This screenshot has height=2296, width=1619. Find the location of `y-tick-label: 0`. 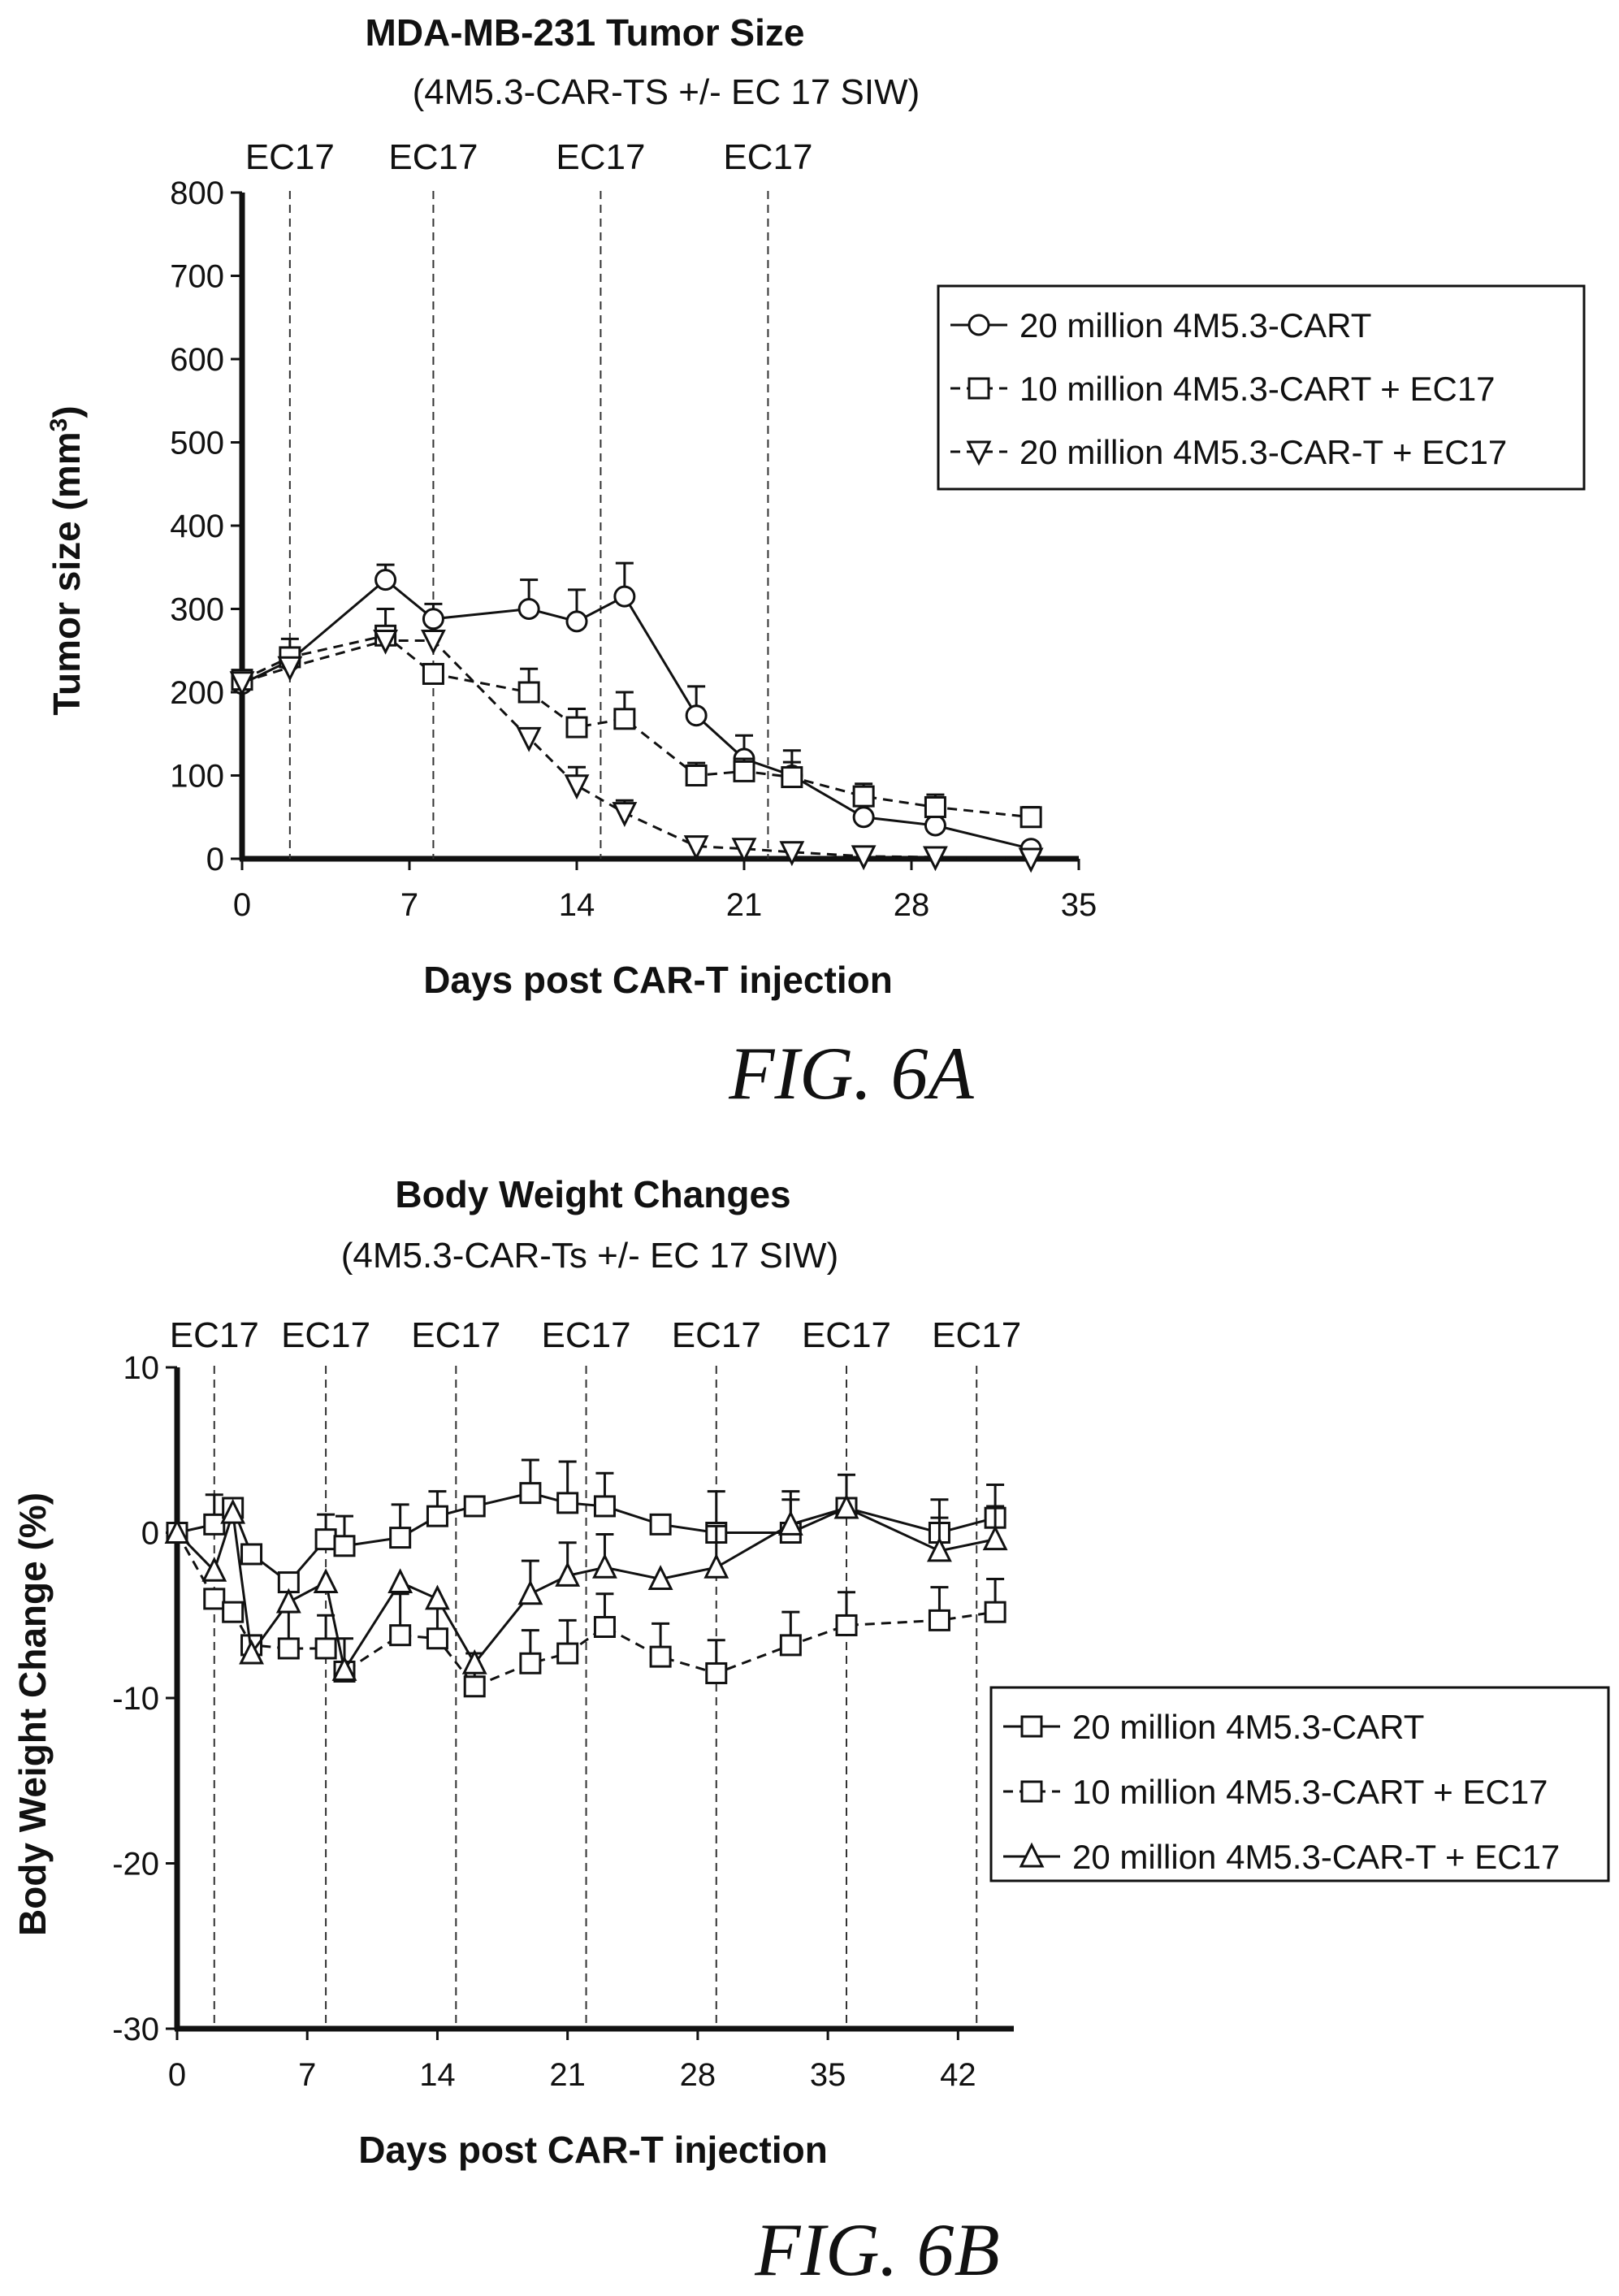

y-tick-label: 0 is located at coordinates (215, 860).